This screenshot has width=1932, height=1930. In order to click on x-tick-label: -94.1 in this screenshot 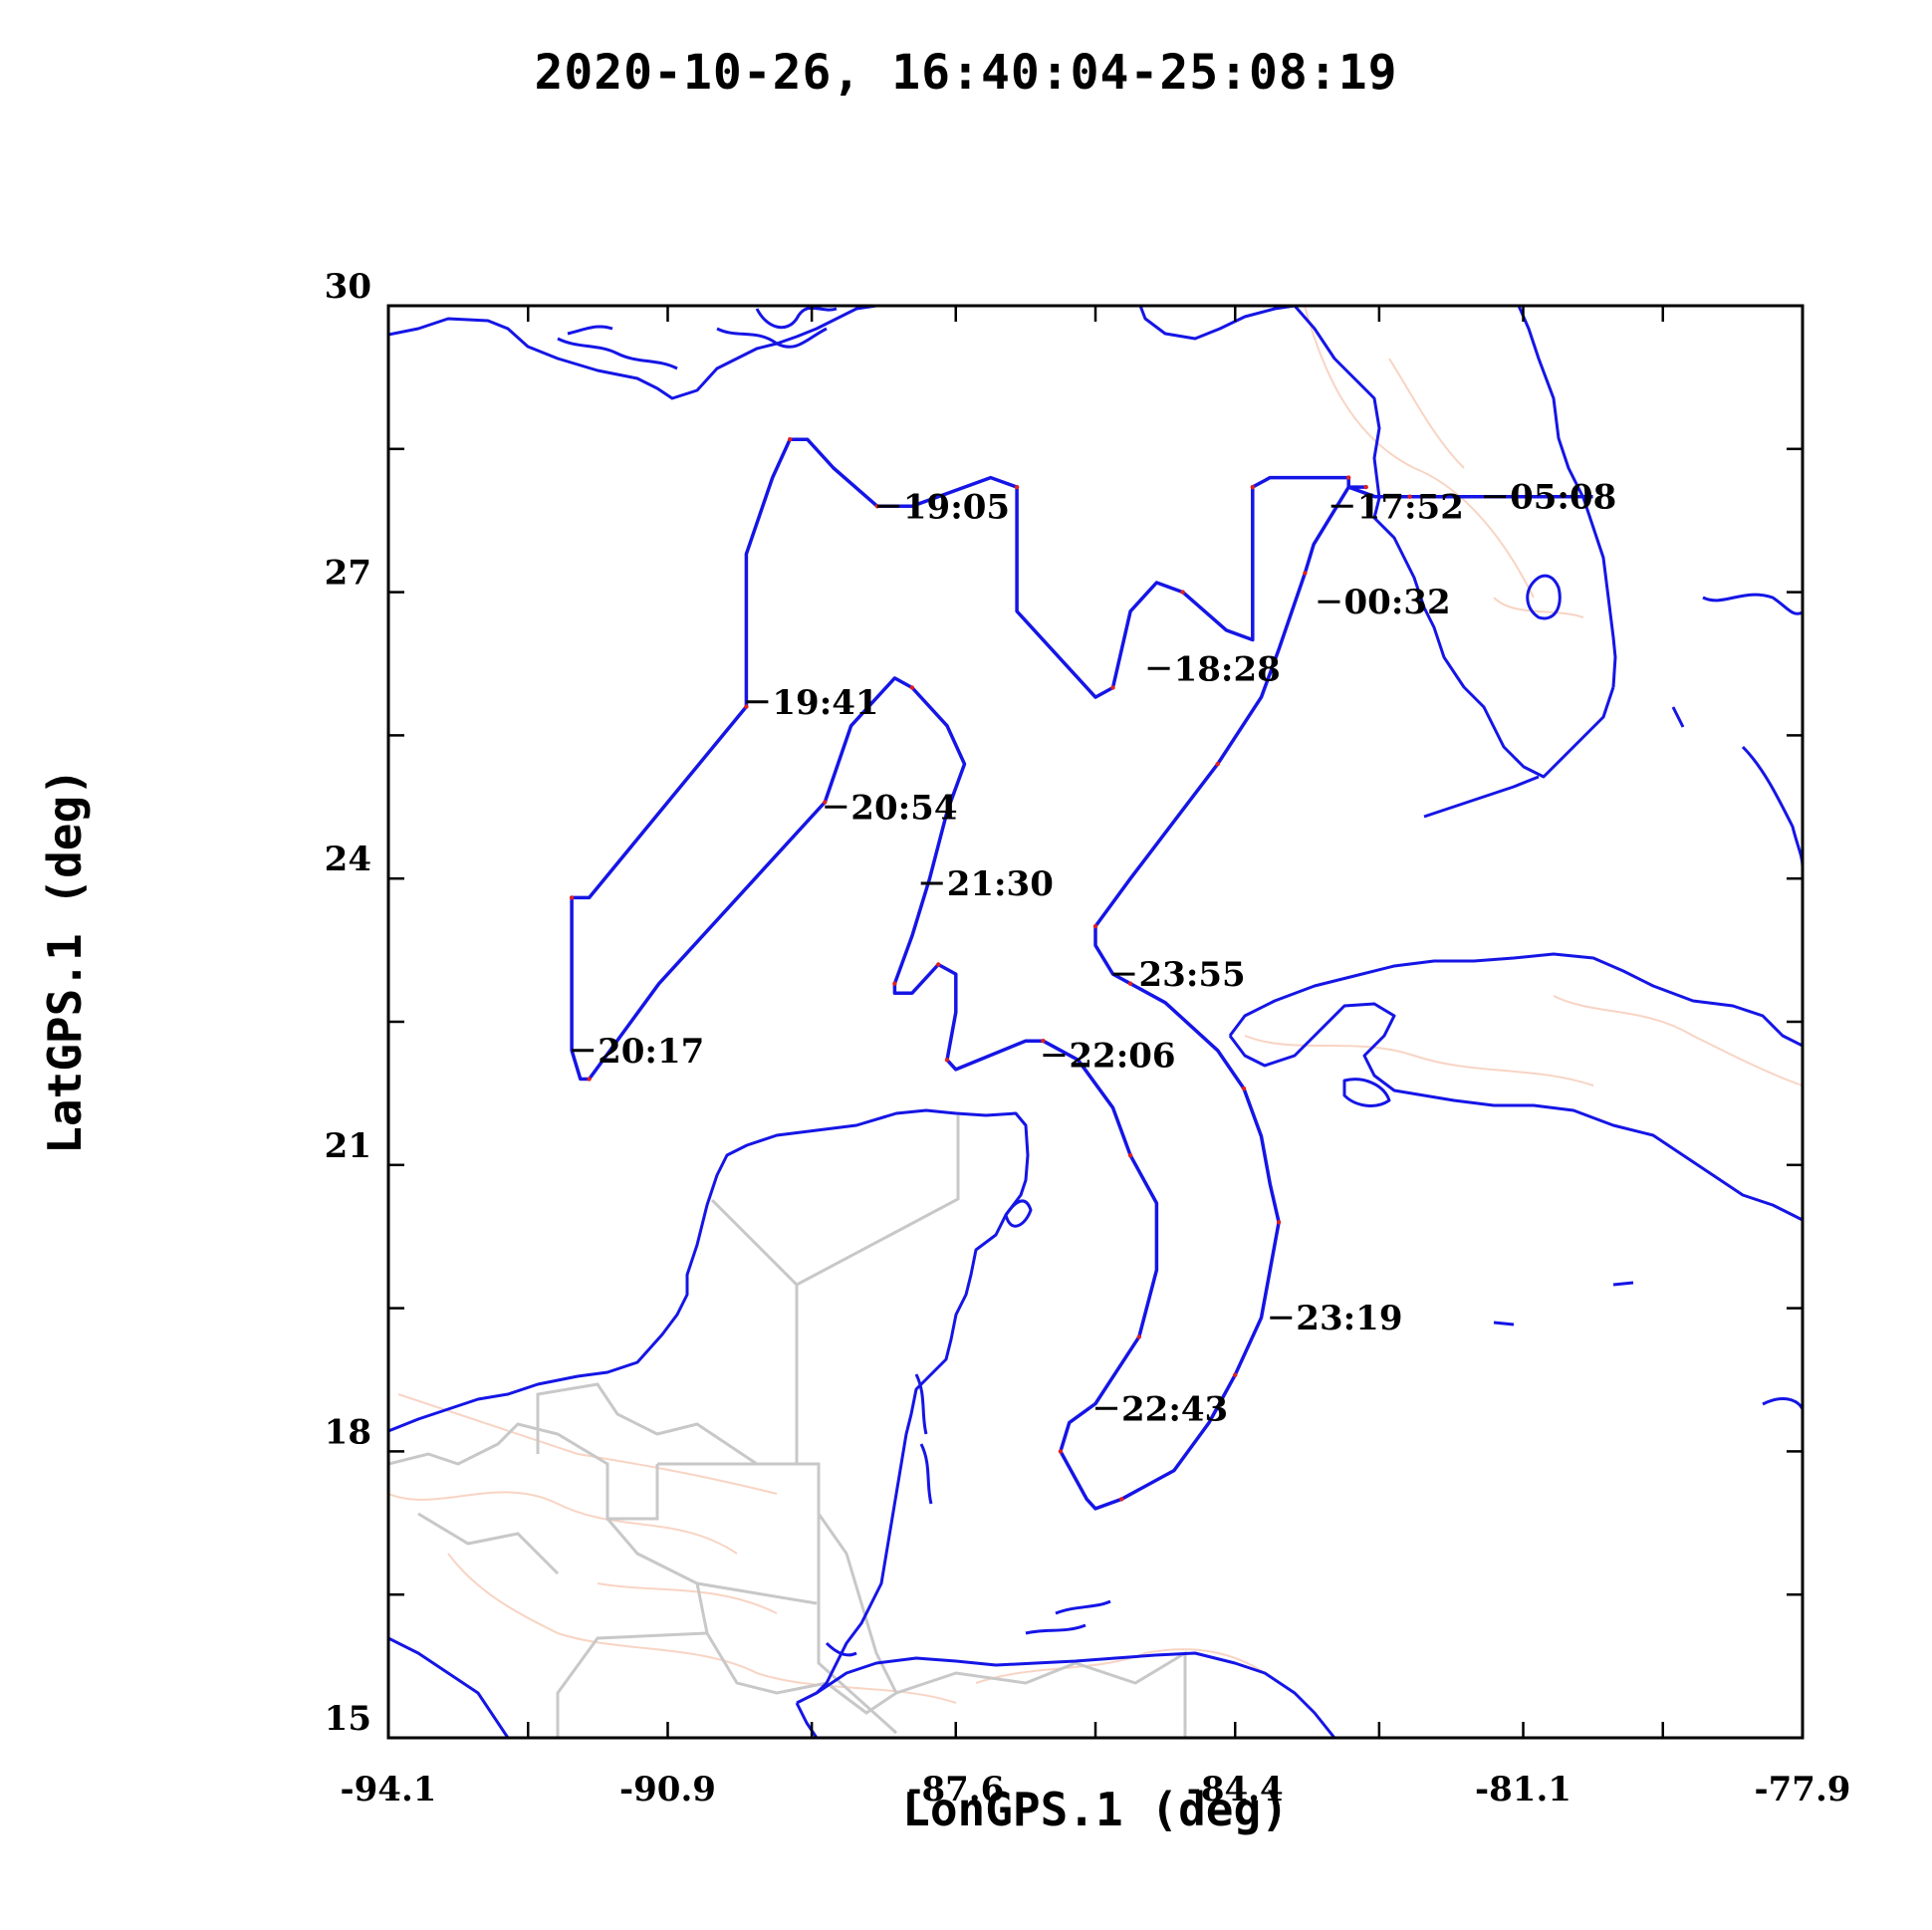, I will do `click(389, 1789)`.